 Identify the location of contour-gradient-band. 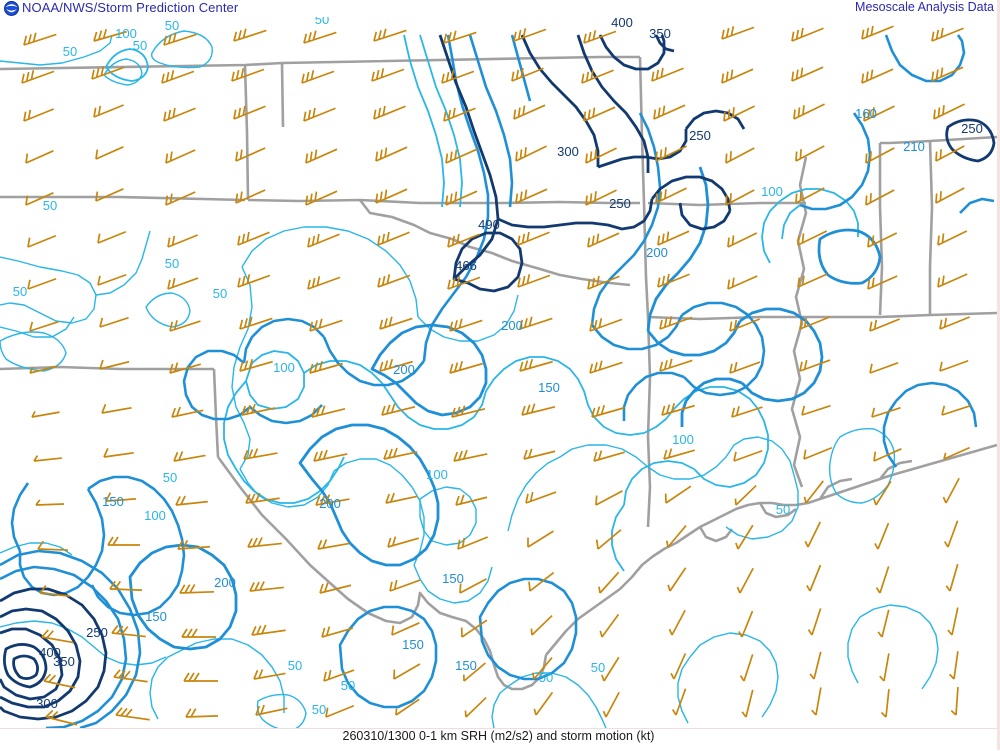
(467, 121).